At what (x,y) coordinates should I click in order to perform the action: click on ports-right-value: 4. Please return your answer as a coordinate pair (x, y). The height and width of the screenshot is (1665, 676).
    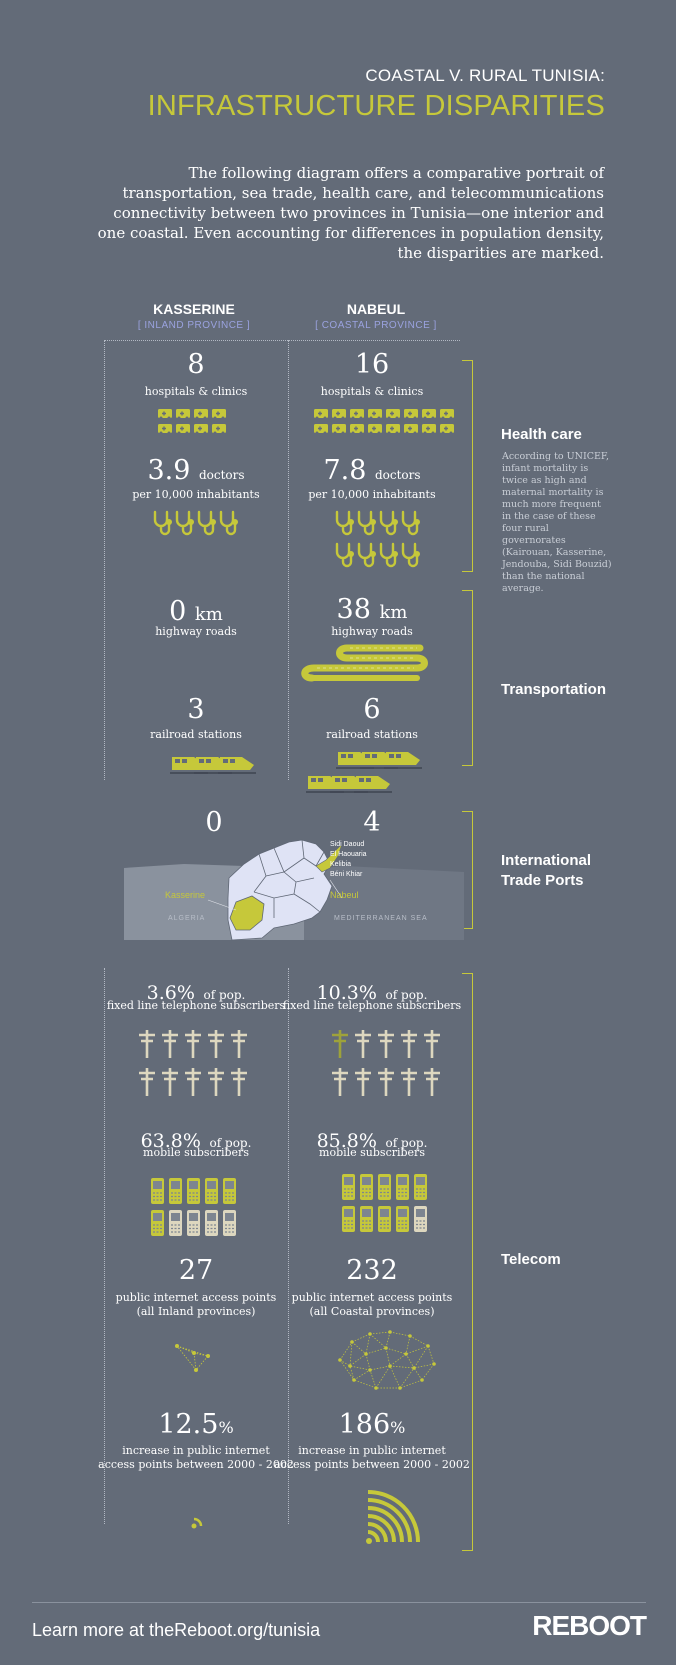
    Looking at the image, I should click on (372, 822).